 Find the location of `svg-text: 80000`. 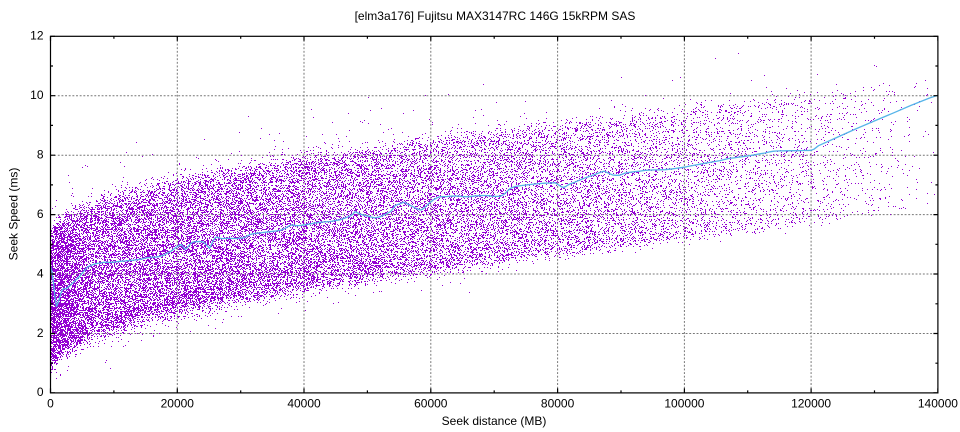

svg-text: 80000 is located at coordinates (558, 403).